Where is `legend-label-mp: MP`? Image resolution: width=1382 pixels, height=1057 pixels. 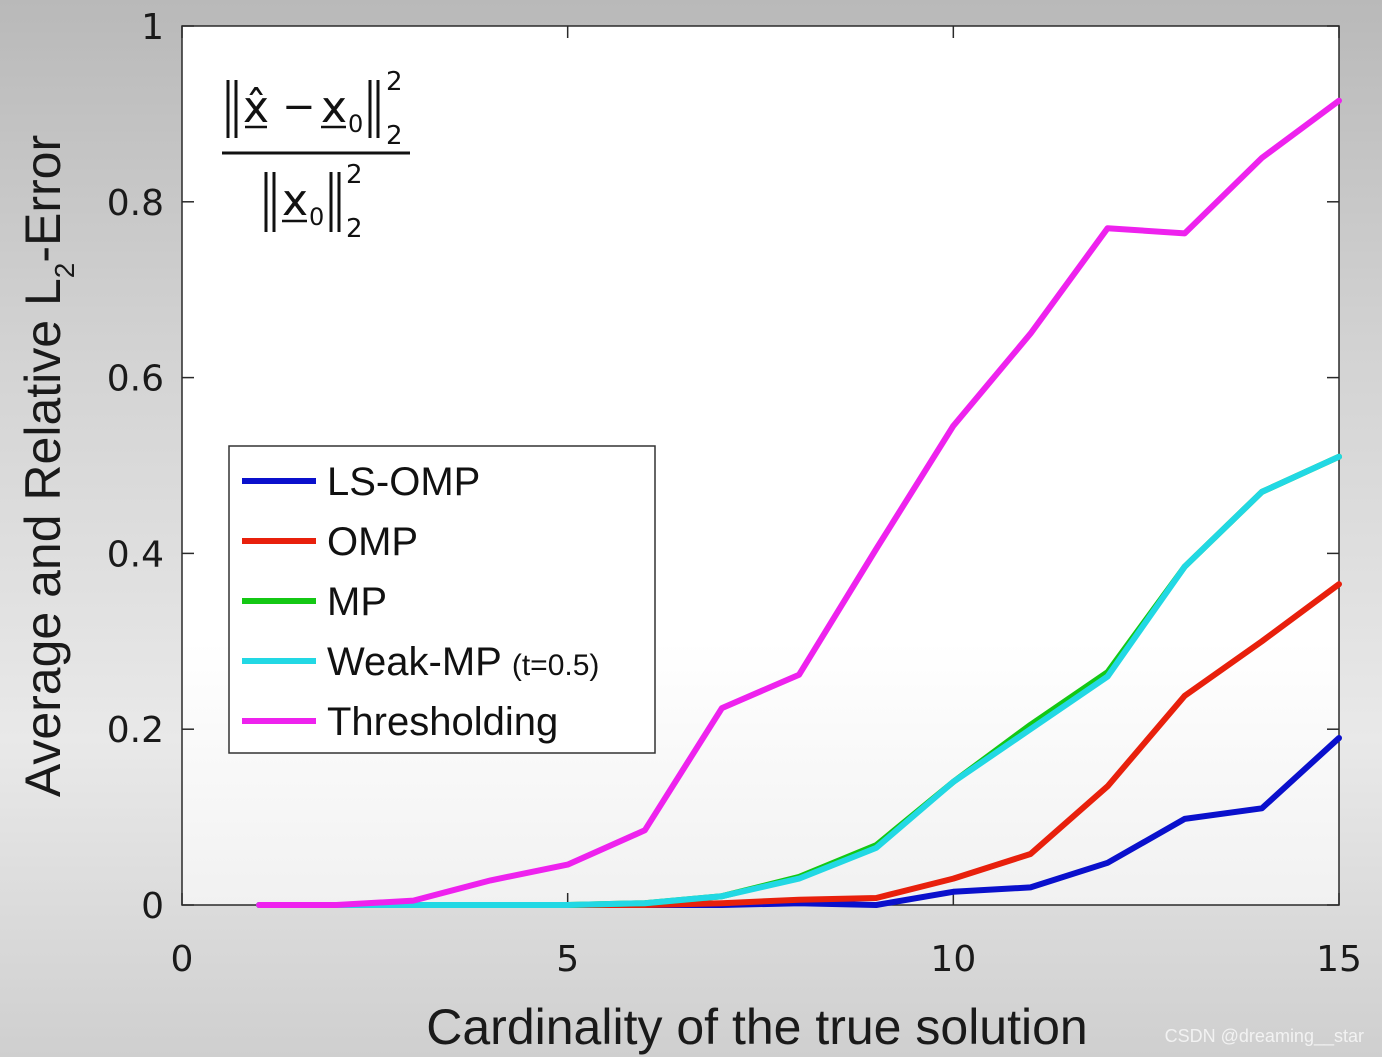
legend-label-mp: MP is located at coordinates (357, 602).